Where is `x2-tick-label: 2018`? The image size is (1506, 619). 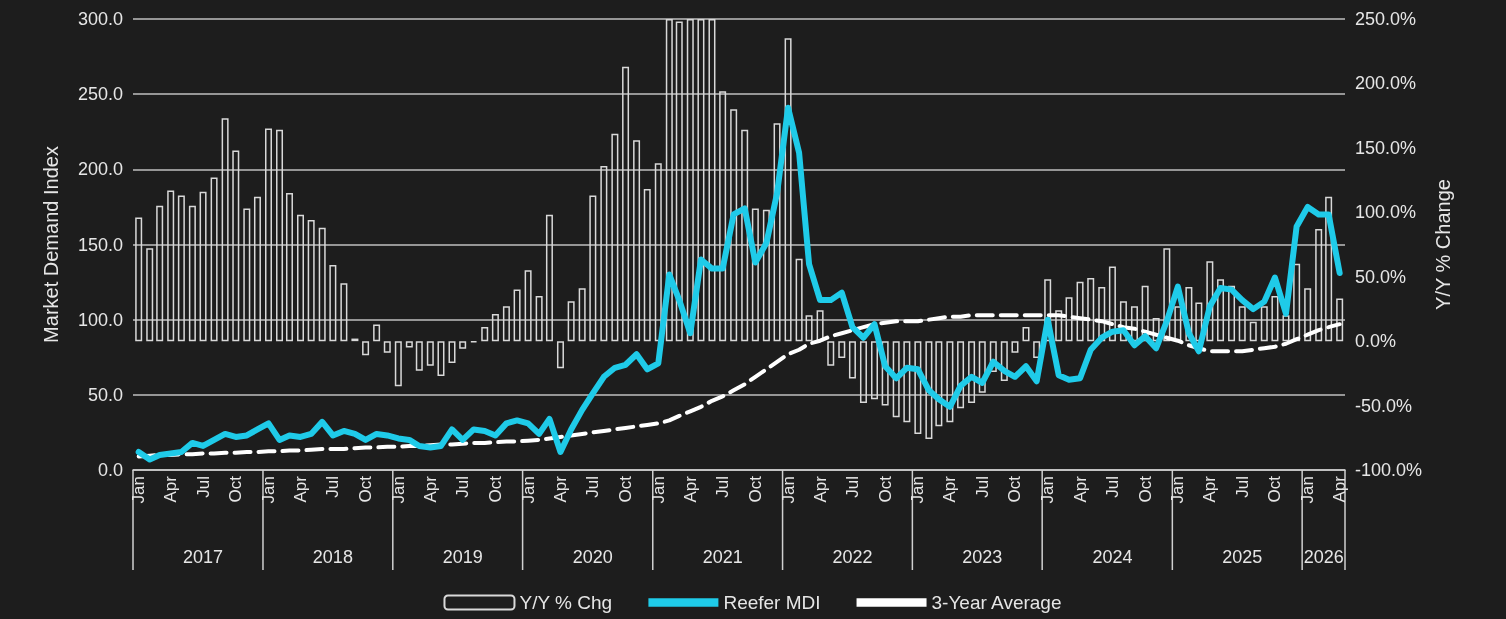
x2-tick-label: 2018 is located at coordinates (332, 557).